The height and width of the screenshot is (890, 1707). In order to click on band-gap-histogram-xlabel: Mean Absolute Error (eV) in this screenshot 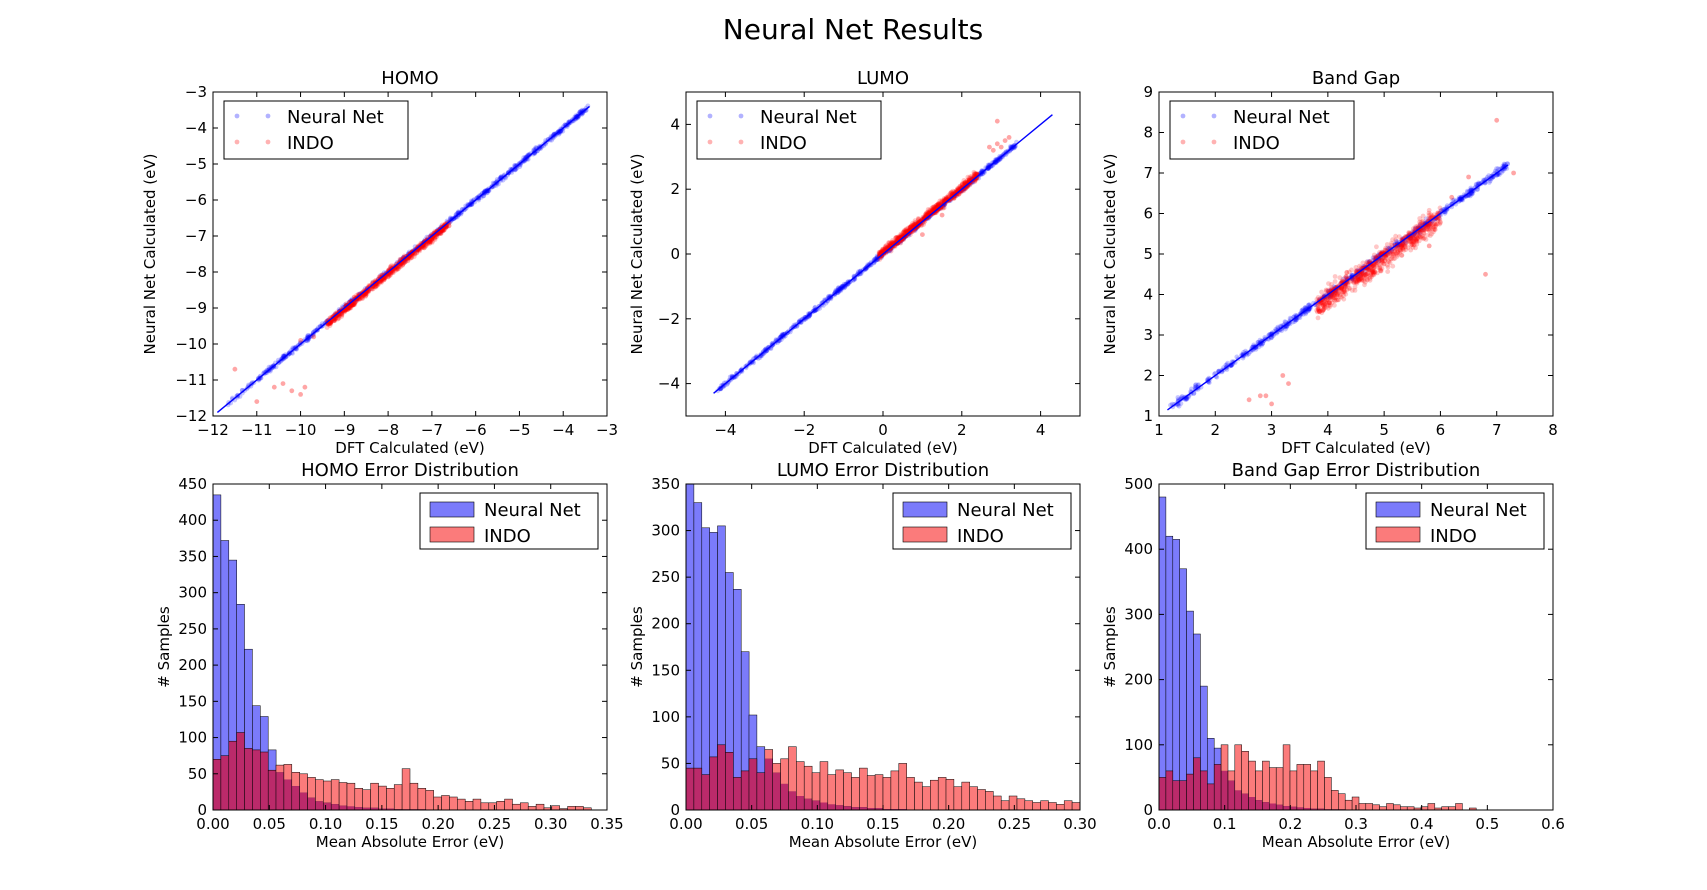, I will do `click(1356, 842)`.